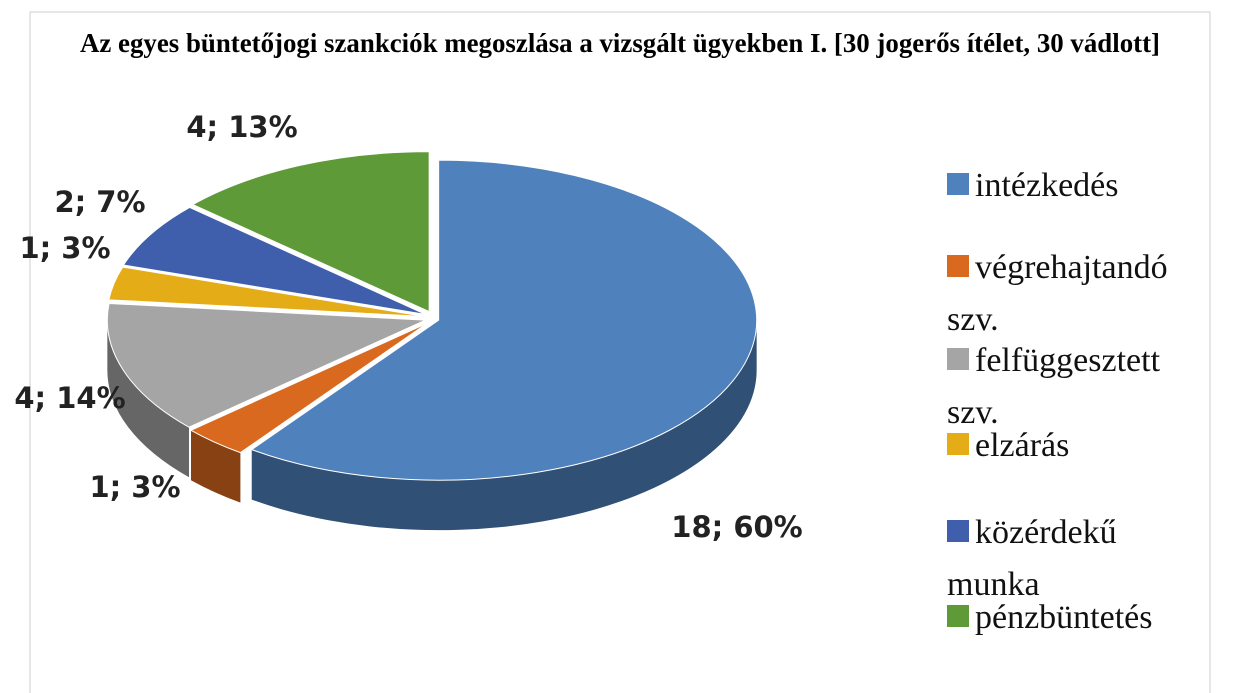 The image size is (1243, 693). Describe the element at coordinates (1047, 185) in the screenshot. I see `legend-label: intézkedés` at that location.